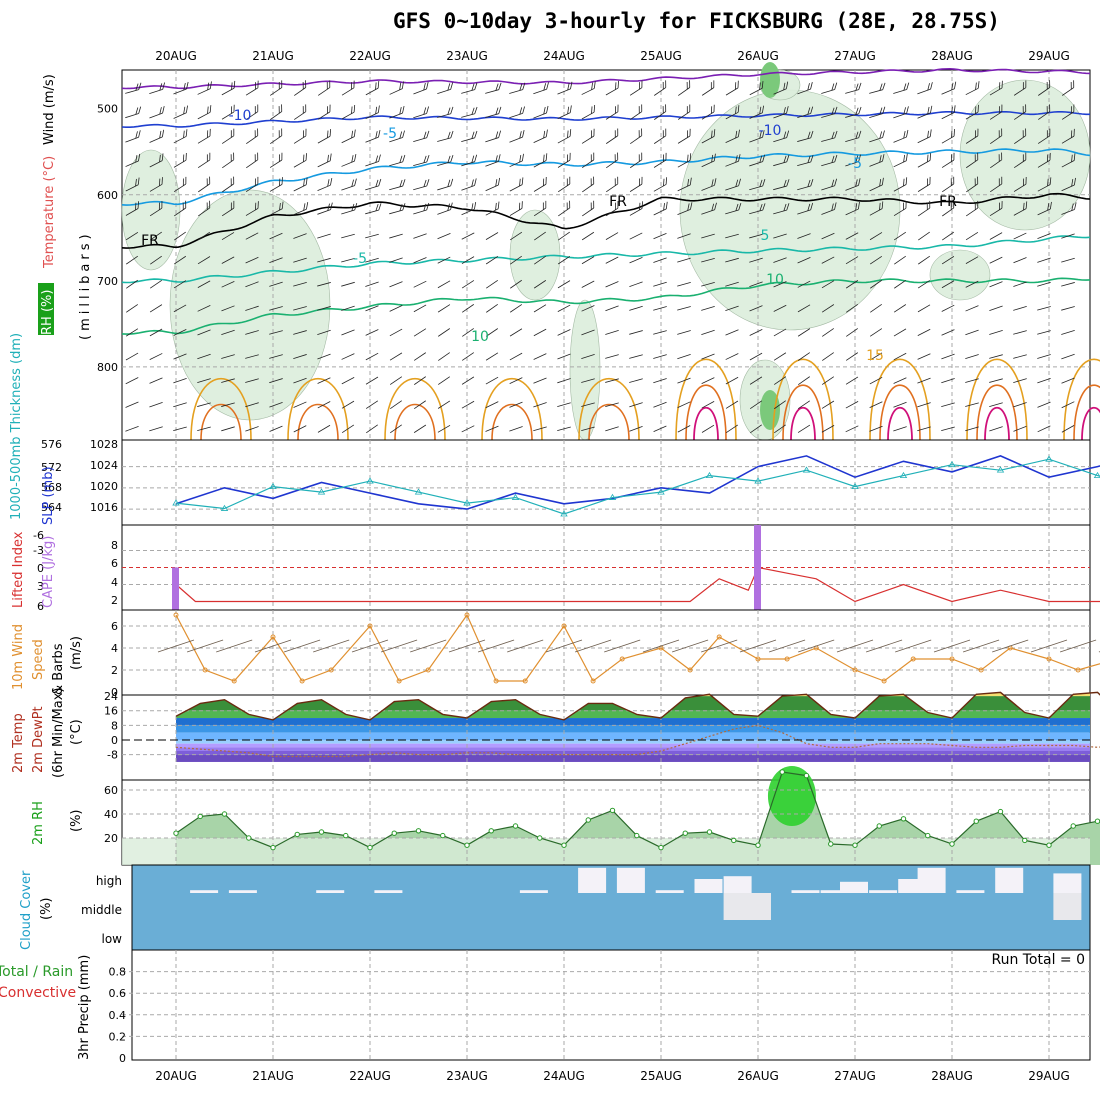 The image size is (1100, 1100). I want to click on bottom-date-label: 23AUG, so click(467, 1076).